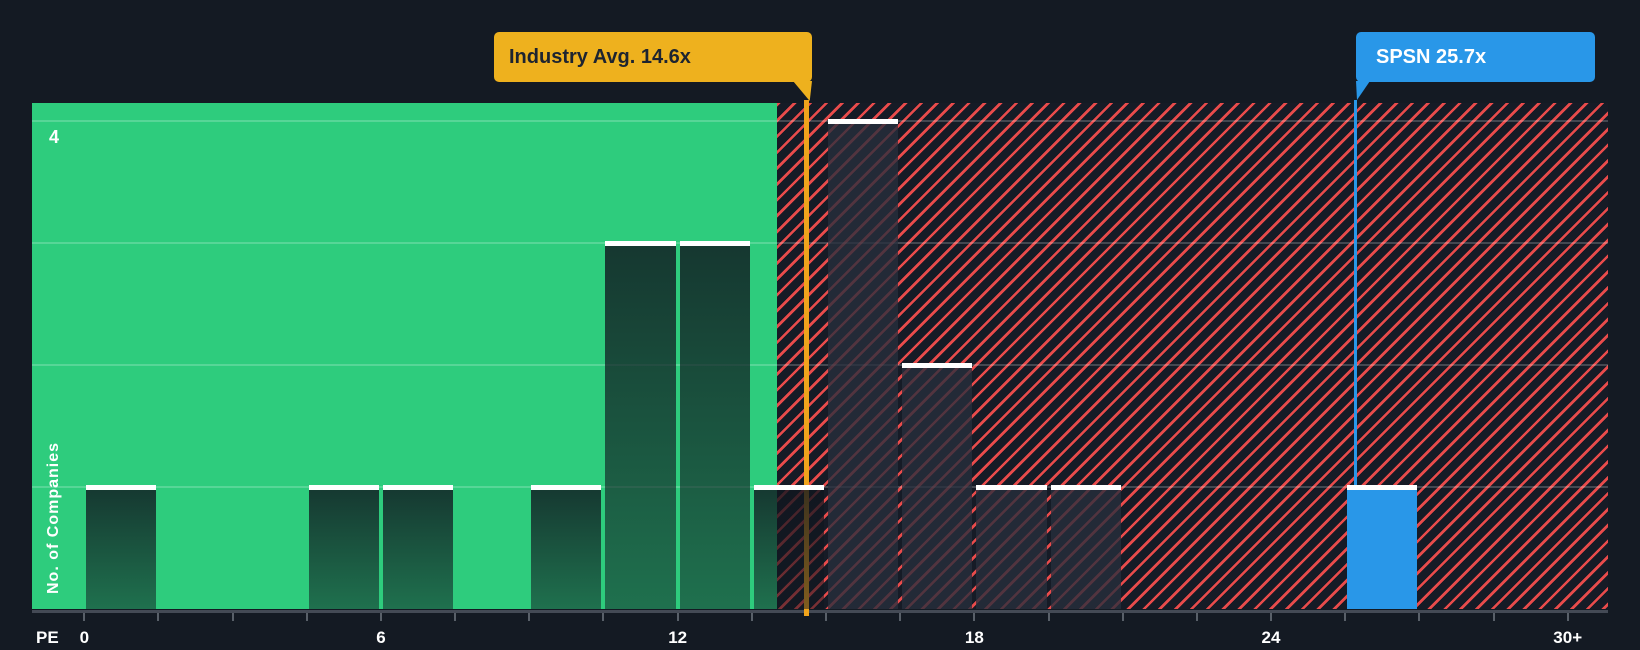  What do you see at coordinates (600, 56) in the screenshot?
I see `industry-avg-callout-label: Industry Avg. 14.6x` at bounding box center [600, 56].